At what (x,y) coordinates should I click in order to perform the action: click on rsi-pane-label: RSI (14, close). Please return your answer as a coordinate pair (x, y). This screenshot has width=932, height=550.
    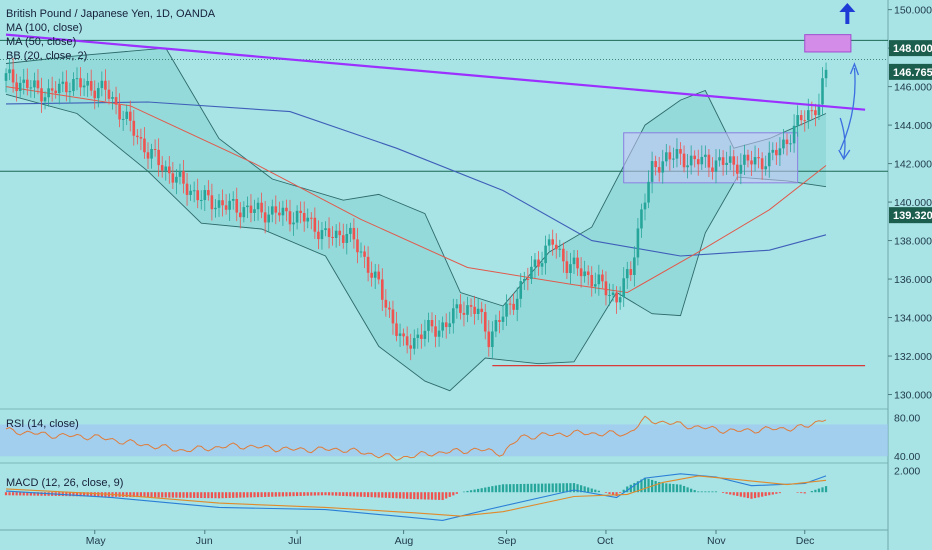
    Looking at the image, I should click on (42, 424).